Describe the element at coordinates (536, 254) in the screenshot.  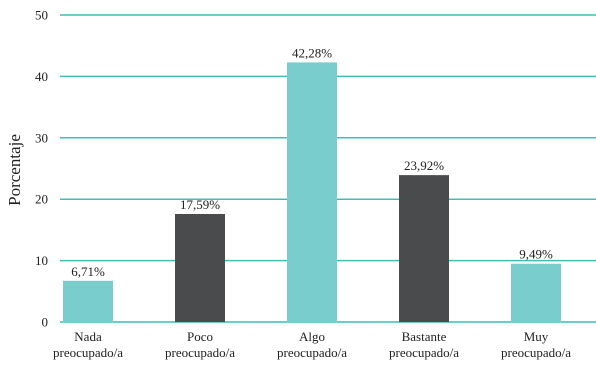
I see `data-label: 9,49%` at that location.